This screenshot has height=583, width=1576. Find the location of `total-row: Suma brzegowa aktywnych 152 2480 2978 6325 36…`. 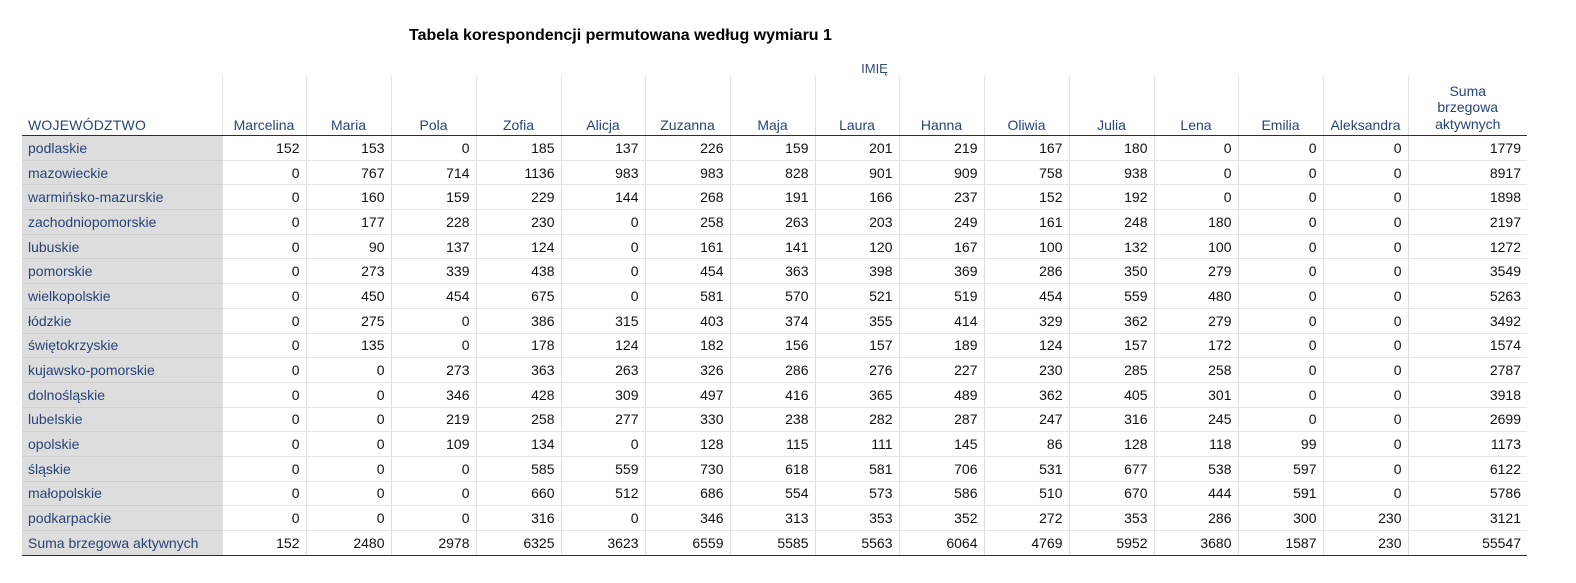

total-row: Suma brzegowa aktywnych 152 2480 2978 6325 36… is located at coordinates (774, 543).